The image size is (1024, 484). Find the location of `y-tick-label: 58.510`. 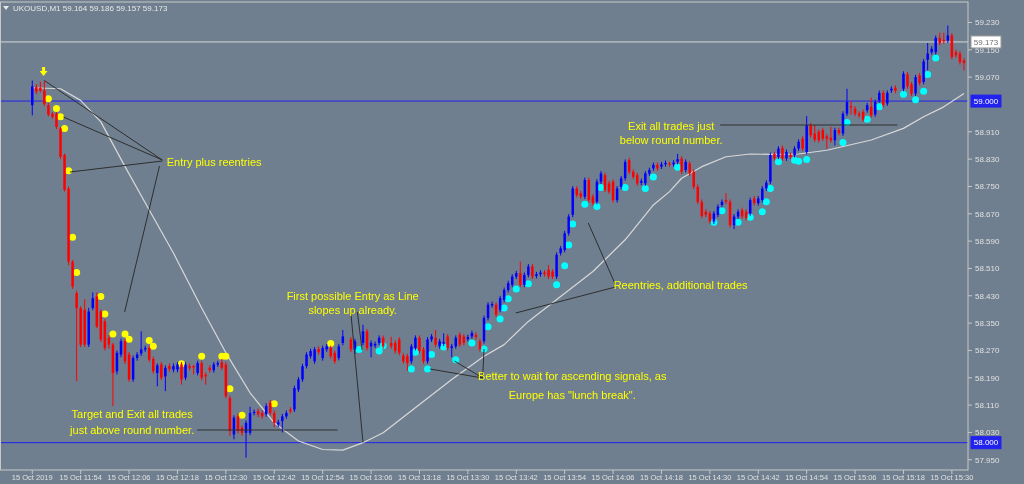

y-tick-label: 58.510 is located at coordinates (988, 269).